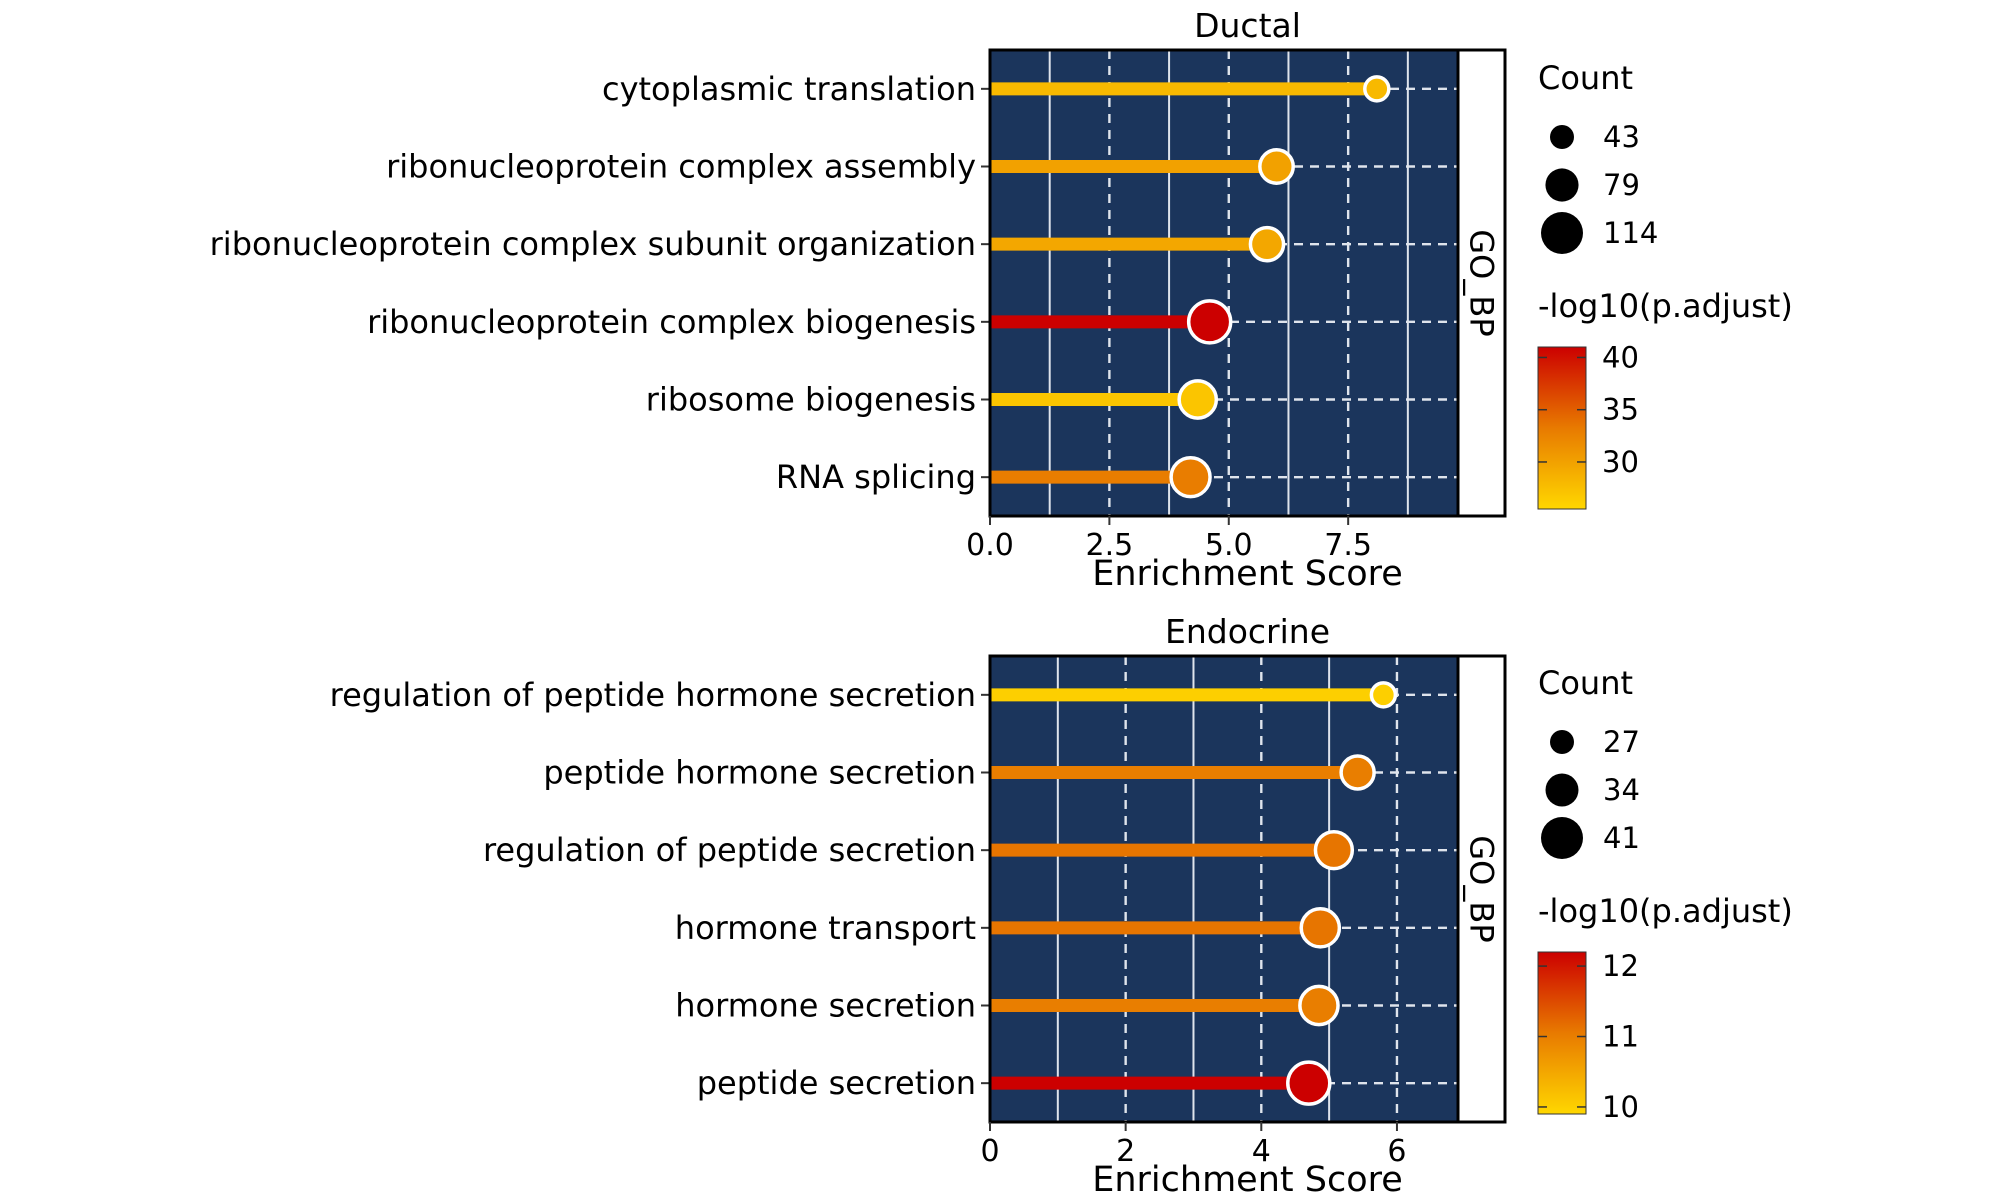  Describe the element at coordinates (1621, 742) in the screenshot. I see `size-legend-label: 27` at that location.